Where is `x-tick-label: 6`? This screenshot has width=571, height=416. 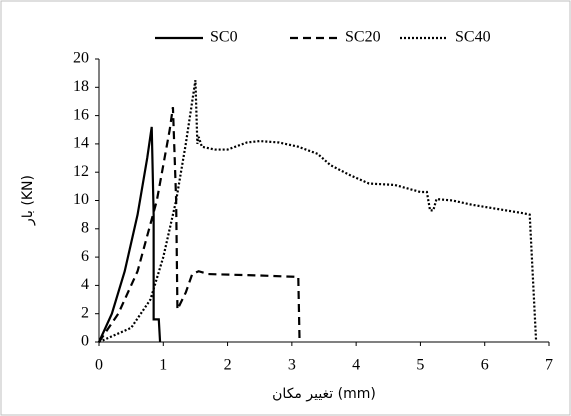 x-tick-label: 6 is located at coordinates (485, 365).